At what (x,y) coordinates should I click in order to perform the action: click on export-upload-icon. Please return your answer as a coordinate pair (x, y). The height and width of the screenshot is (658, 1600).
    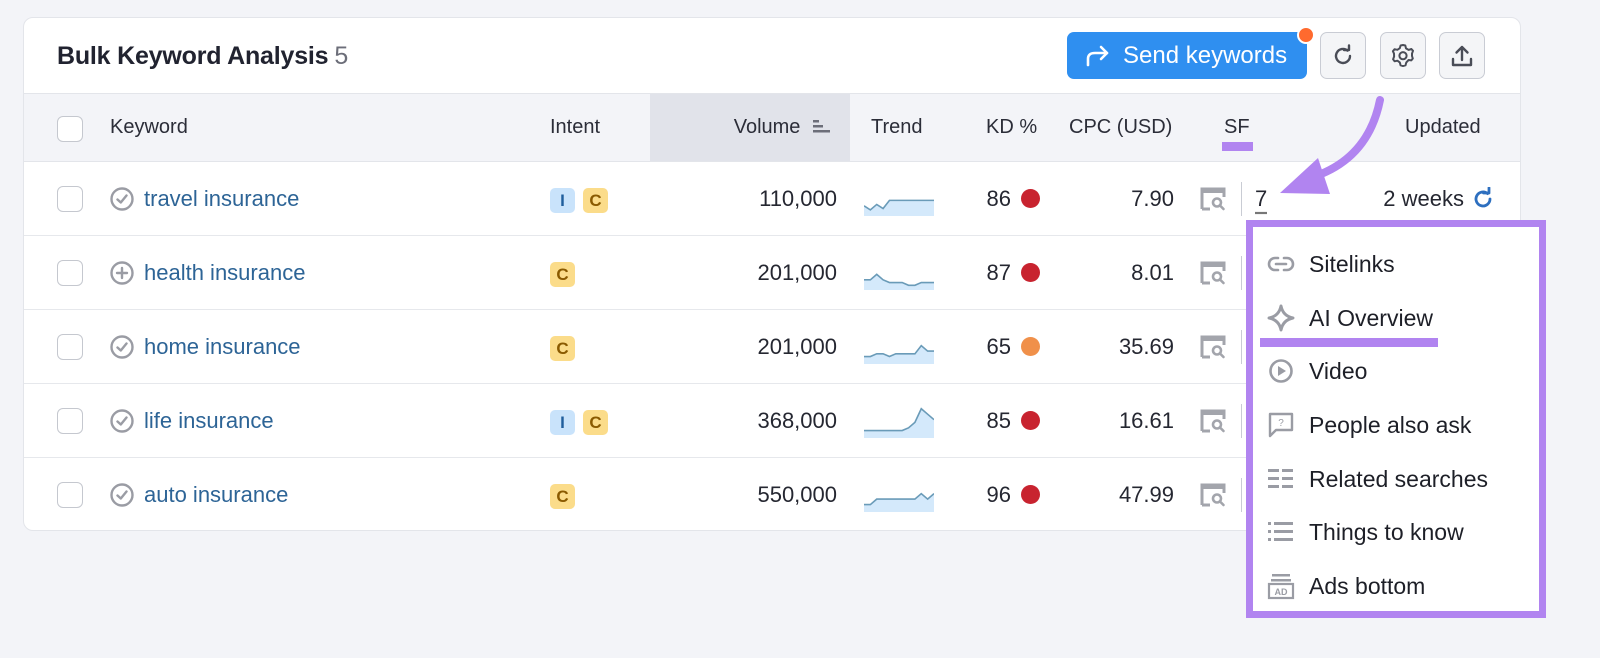
    Looking at the image, I should click on (1462, 55).